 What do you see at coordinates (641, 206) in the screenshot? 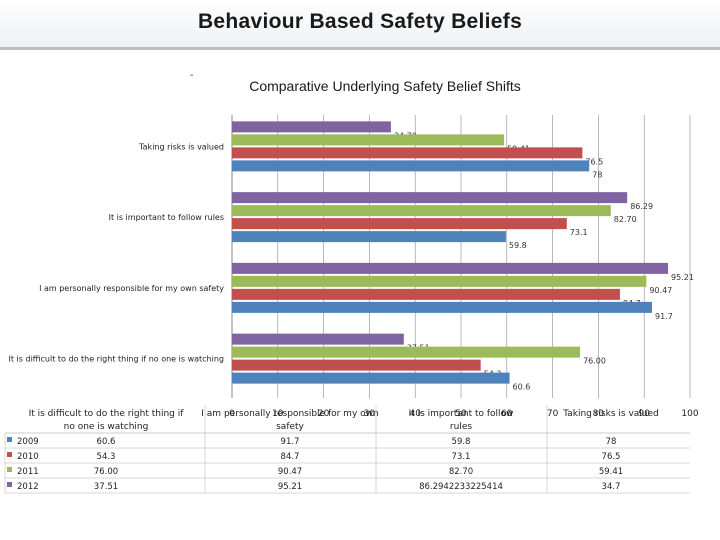
I see `data-label: 86.29` at bounding box center [641, 206].